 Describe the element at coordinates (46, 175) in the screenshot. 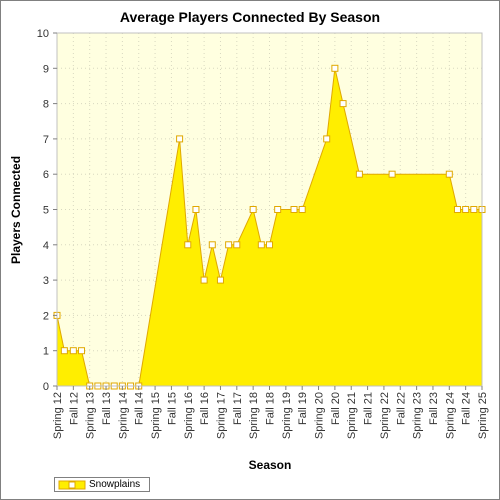

I see `y-tick-label: 6` at that location.